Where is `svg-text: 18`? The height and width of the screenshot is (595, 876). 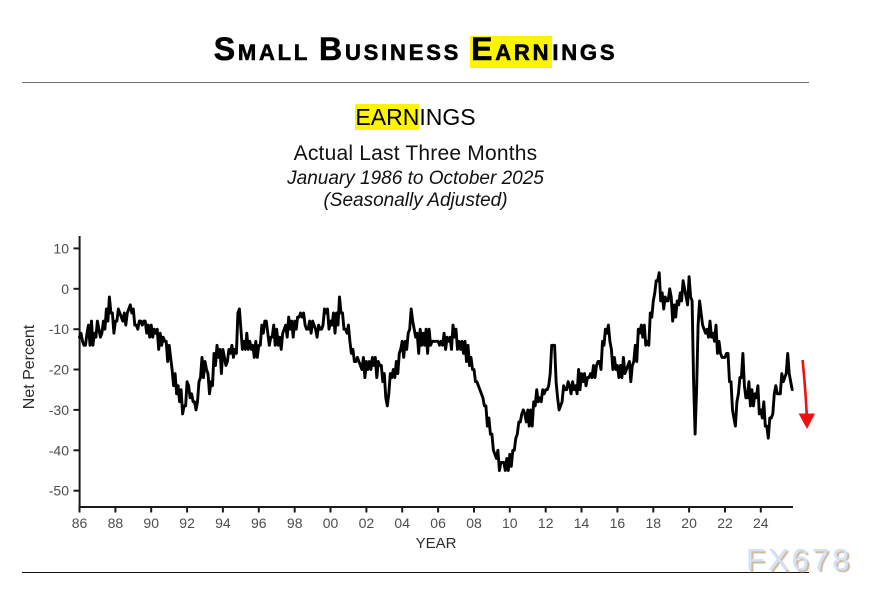
svg-text: 18 is located at coordinates (654, 523).